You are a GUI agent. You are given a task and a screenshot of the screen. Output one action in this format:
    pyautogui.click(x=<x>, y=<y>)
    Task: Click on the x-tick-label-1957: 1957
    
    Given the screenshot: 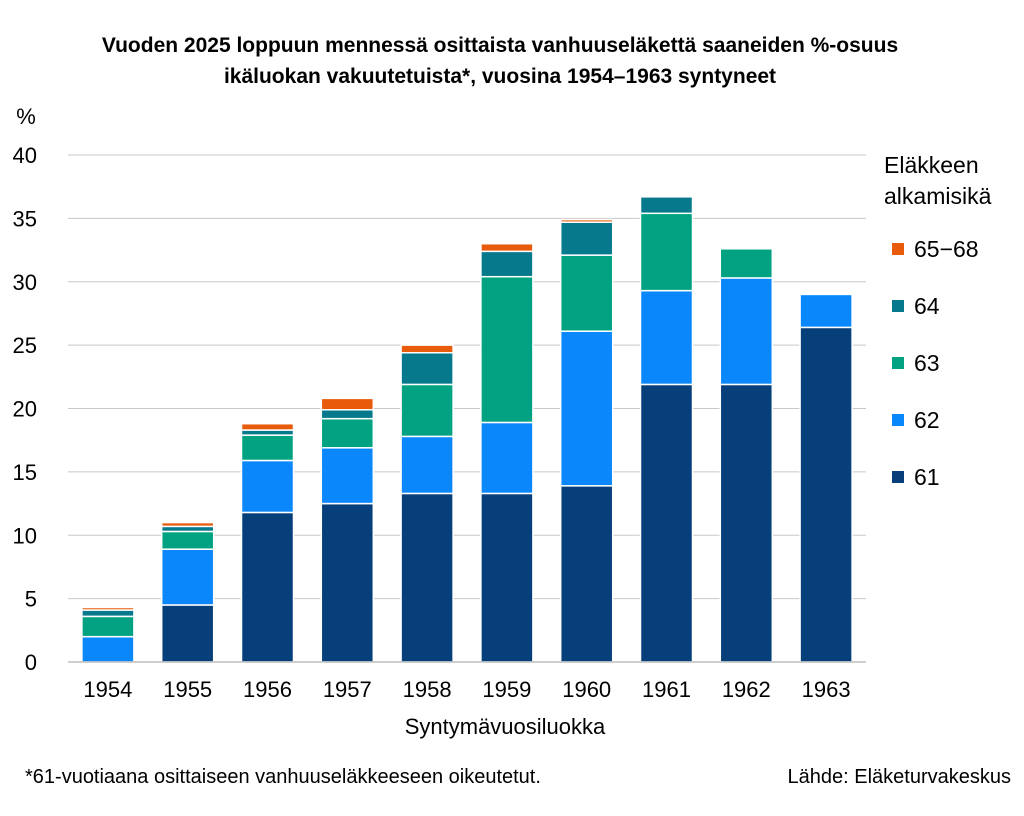 What is the action you would take?
    pyautogui.click(x=347, y=689)
    